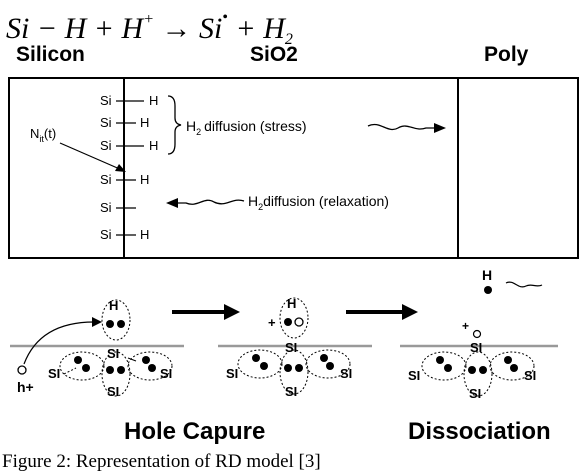 Image resolution: width=586 pixels, height=474 pixels. What do you see at coordinates (129, 167) in the screenshot?
I see `si-h-bonds: Si H Si H Si H Si H Si Si H` at bounding box center [129, 167].